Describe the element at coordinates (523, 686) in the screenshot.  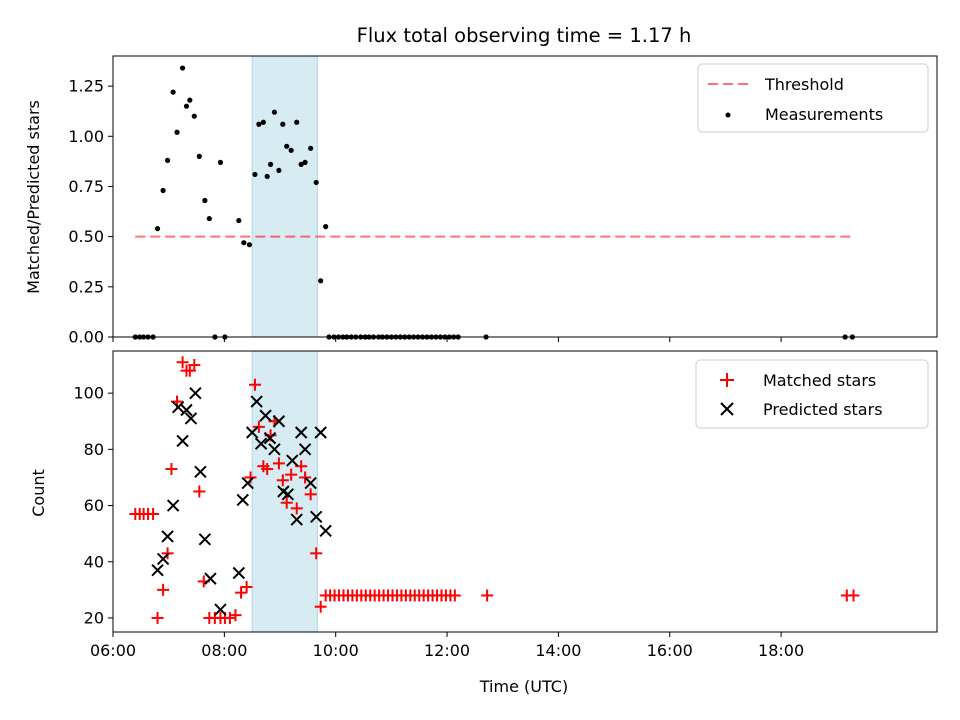
I see `x-axis-label: Time (UTC)` at that location.